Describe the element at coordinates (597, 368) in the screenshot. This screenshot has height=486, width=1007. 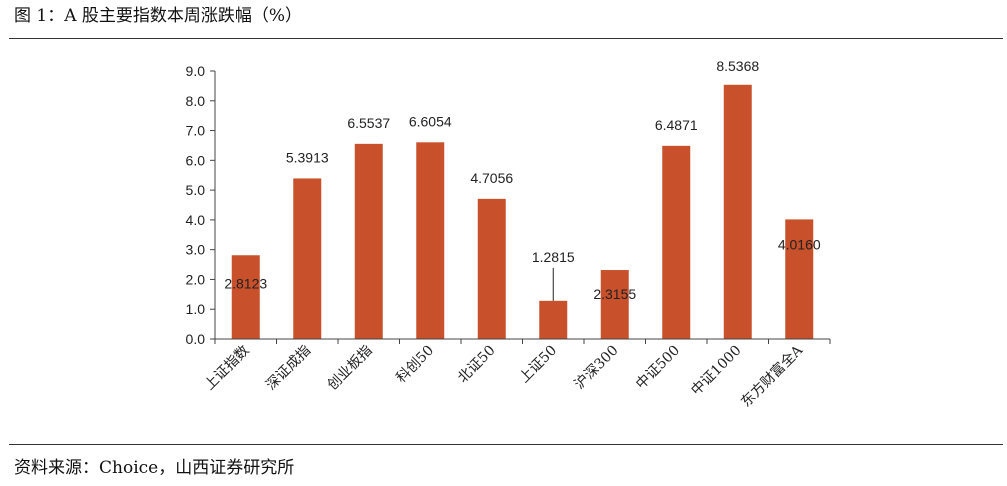
I see `x-tick-label: 沪深300` at that location.